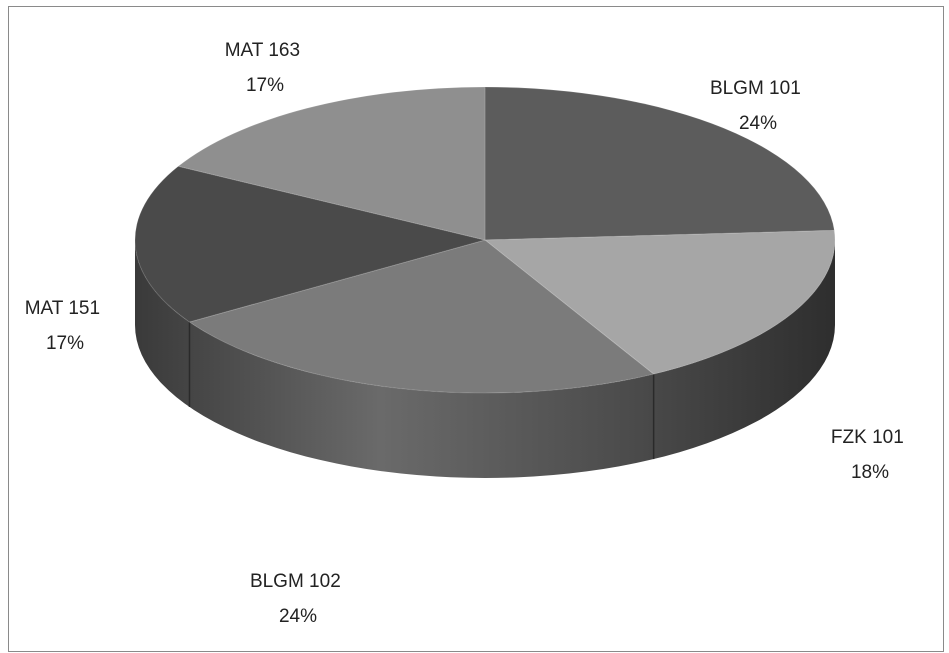 The height and width of the screenshot is (653, 949). I want to click on slice-label-blgm-102: BLGM 102 24%, so click(298, 599).